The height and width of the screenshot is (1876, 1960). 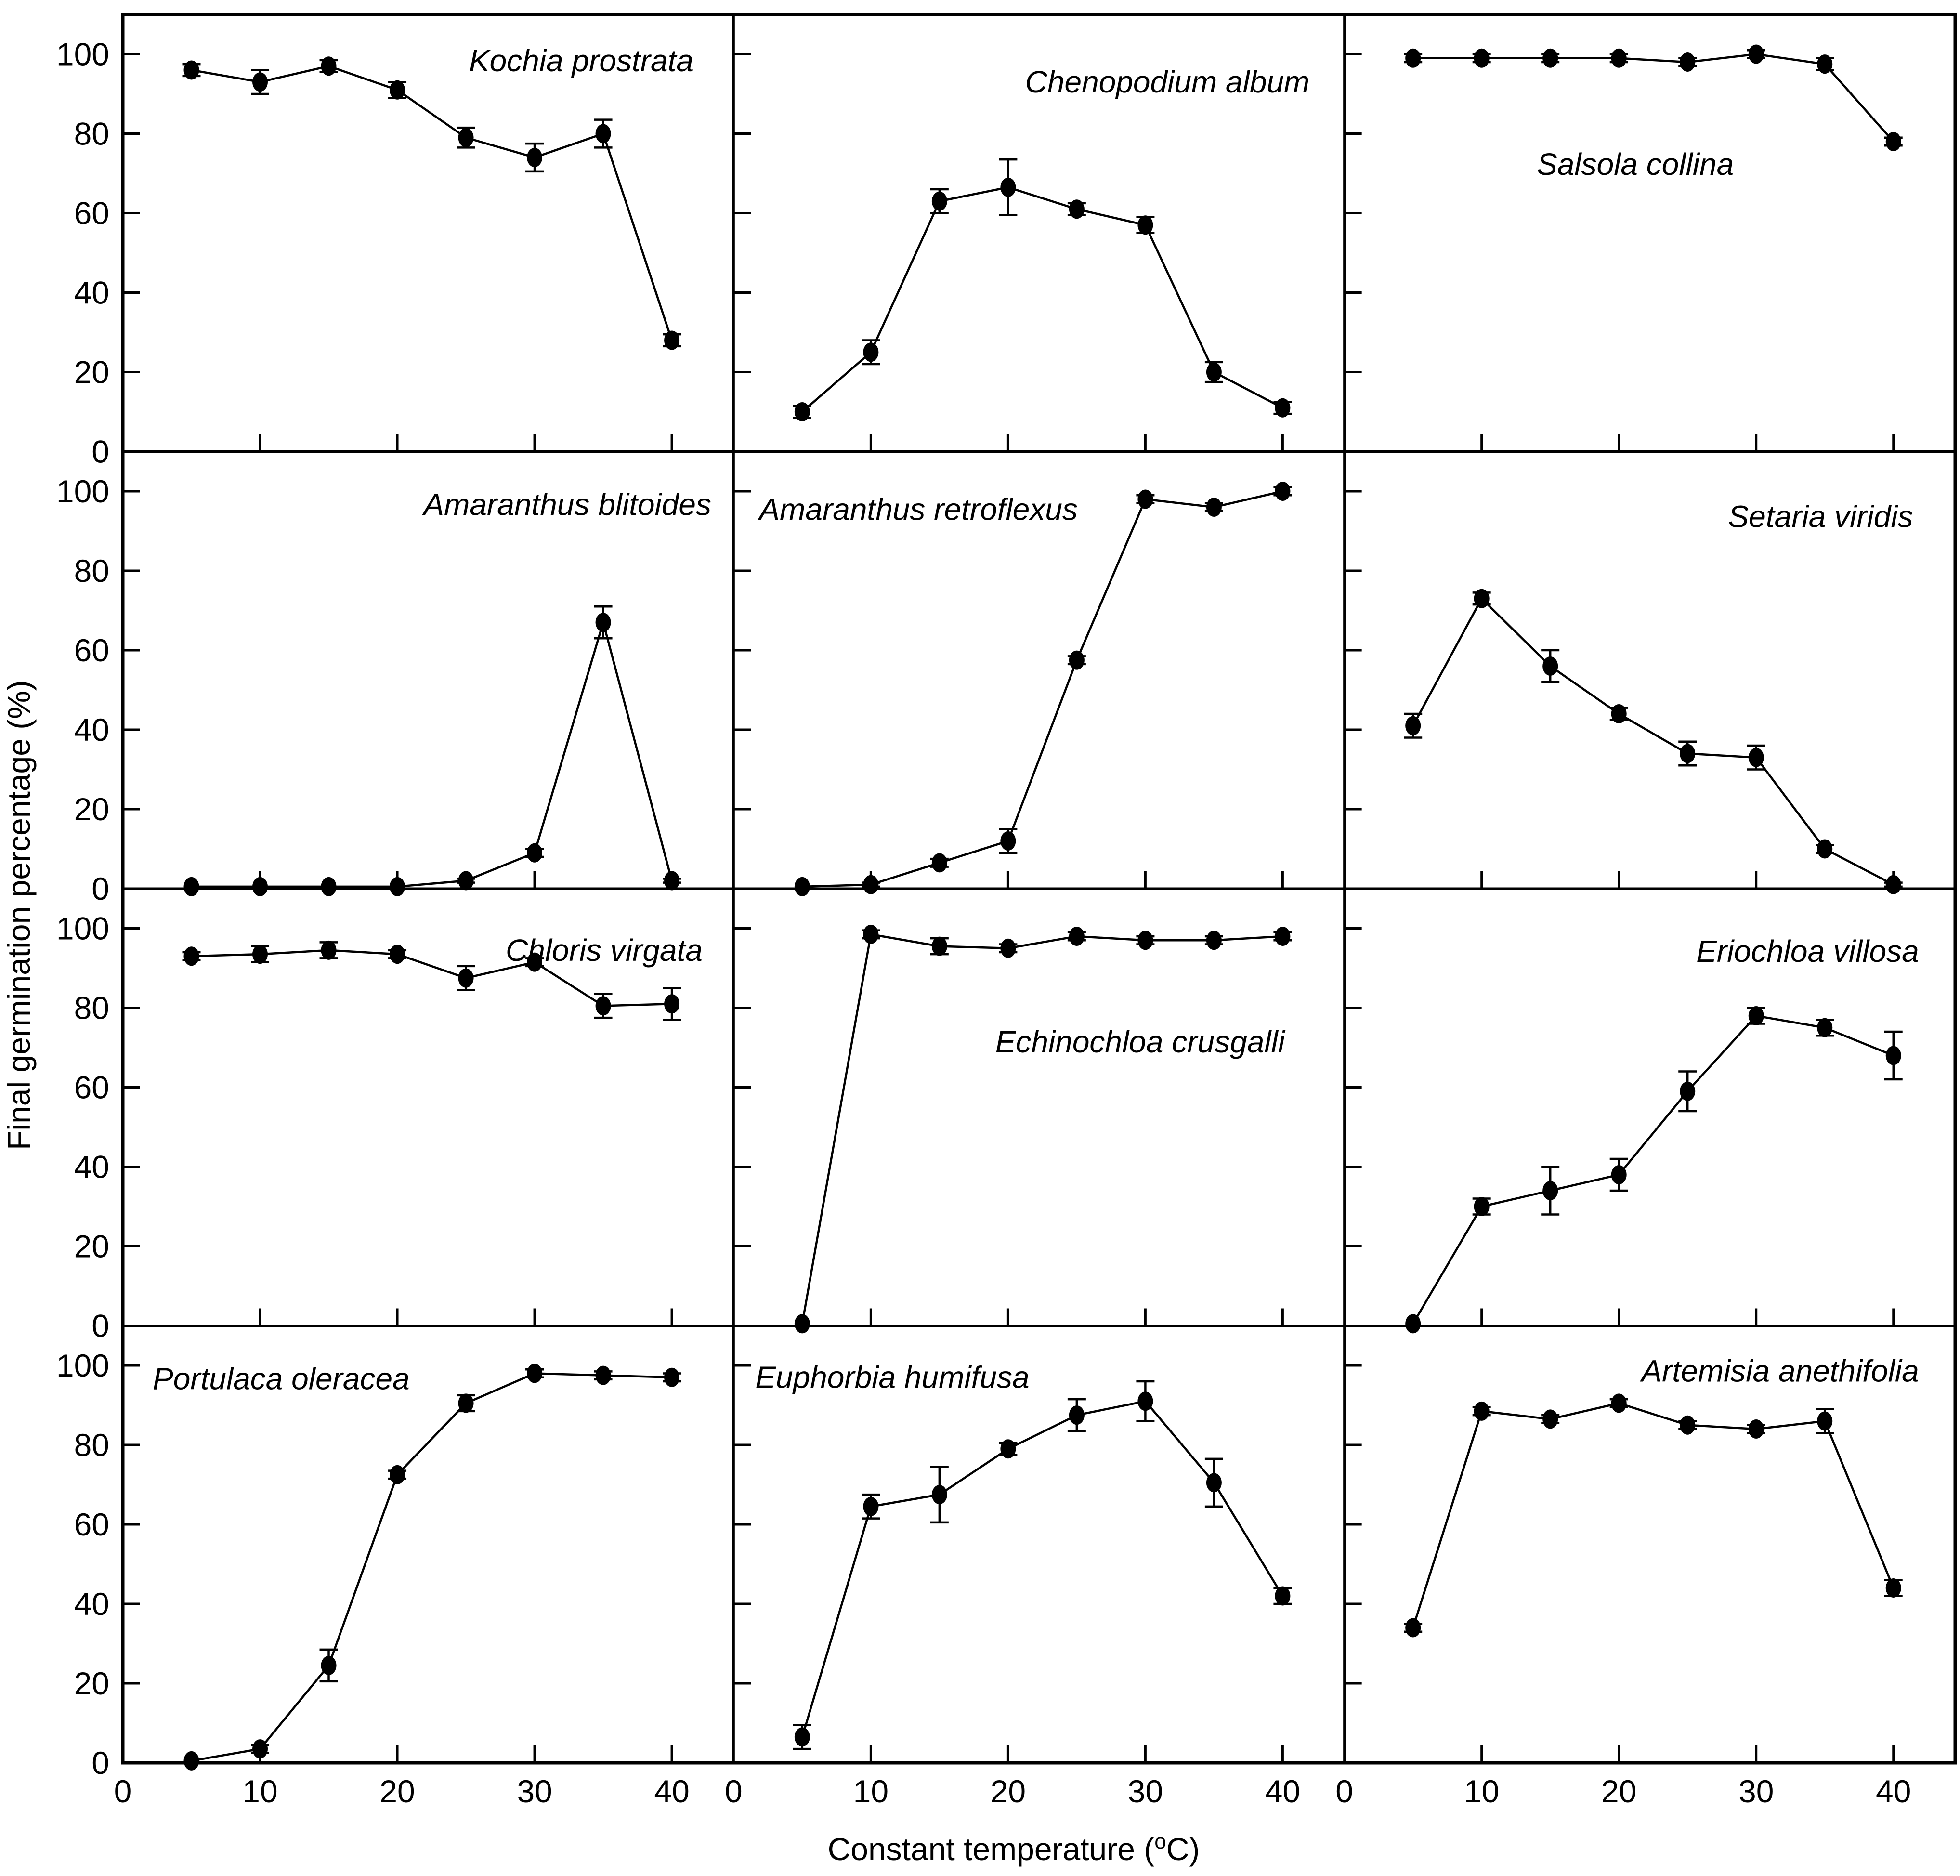 I want to click on x-axis-title: Constant temperature (oC), so click(x=1014, y=1848).